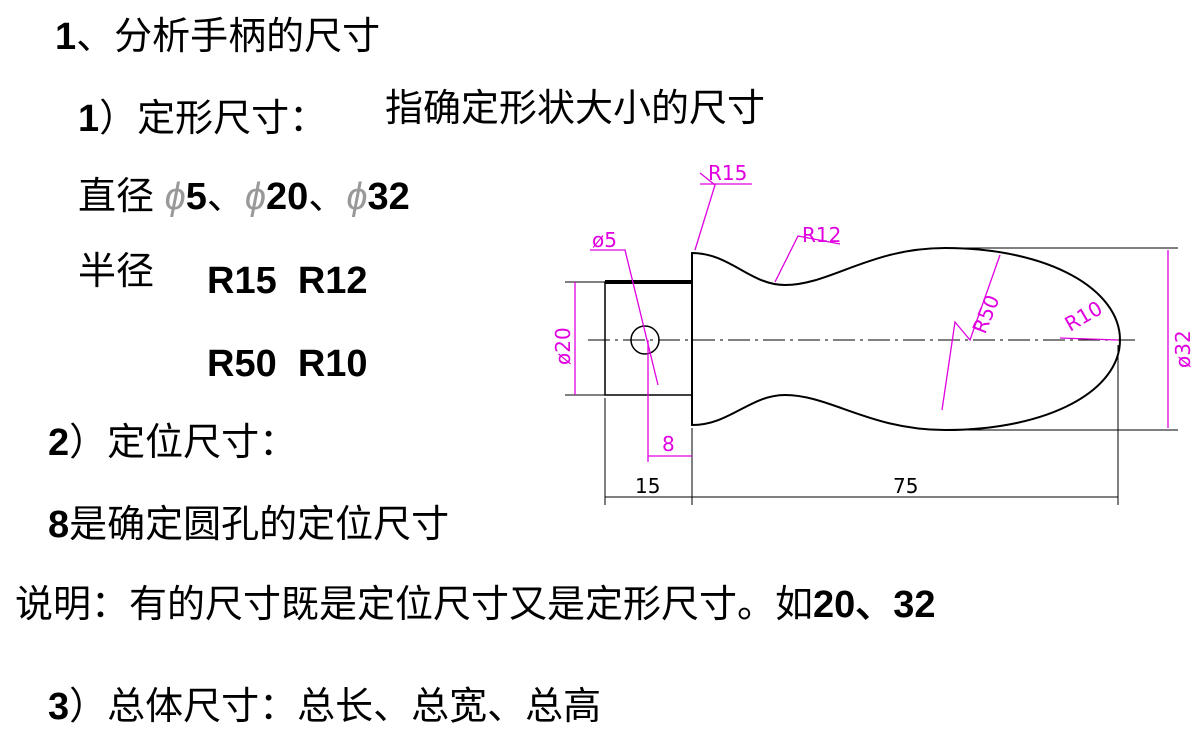 The width and height of the screenshot is (1200, 739). I want to click on example-text: 是确定圆孔的定位尺寸, so click(259, 525).